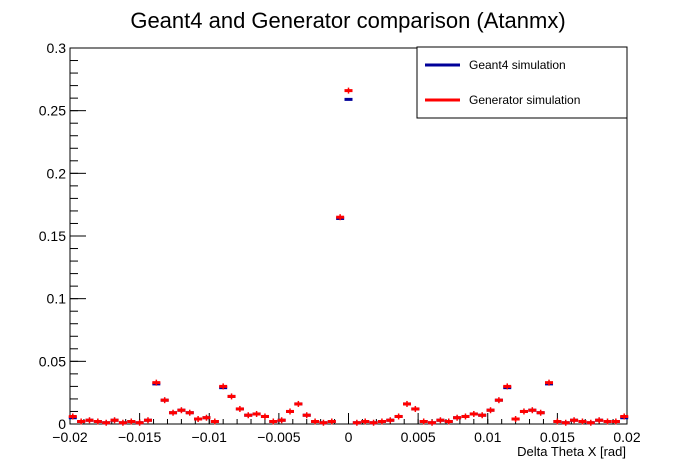  I want to click on x-tick-label: −0.02, so click(70, 437).